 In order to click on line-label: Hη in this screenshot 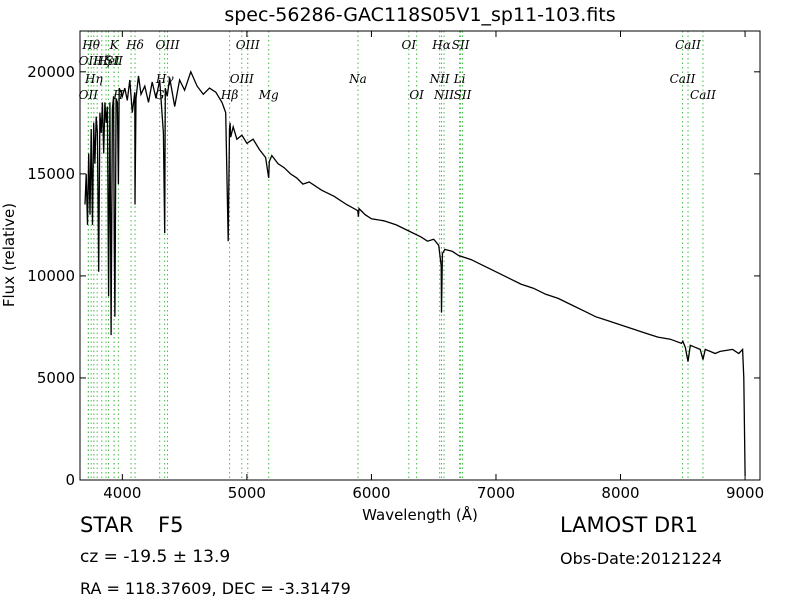, I will do `click(93, 79)`.